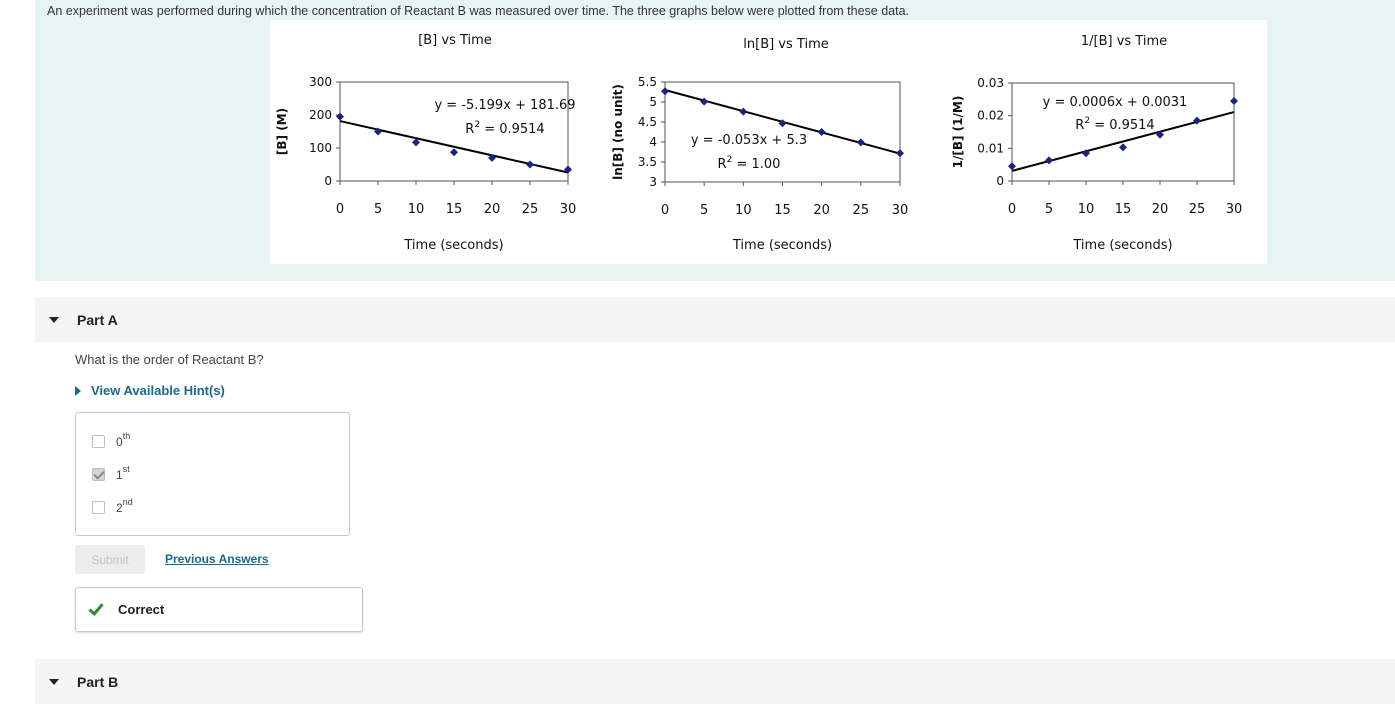 This screenshot has width=1395, height=706. Describe the element at coordinates (861, 210) in the screenshot. I see `chart-1-xtick-label: 25` at that location.